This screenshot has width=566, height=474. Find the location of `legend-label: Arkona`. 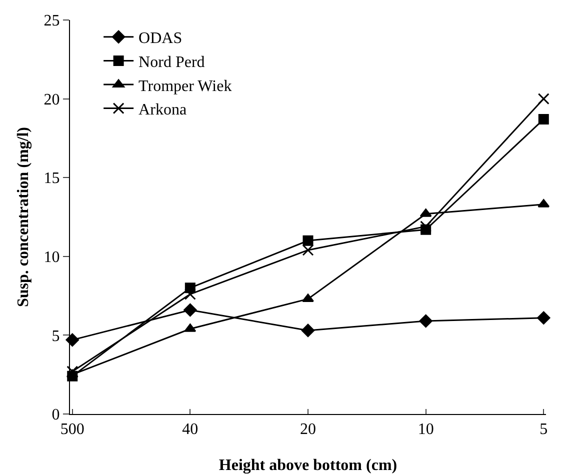

legend-label: Arkona is located at coordinates (162, 110).